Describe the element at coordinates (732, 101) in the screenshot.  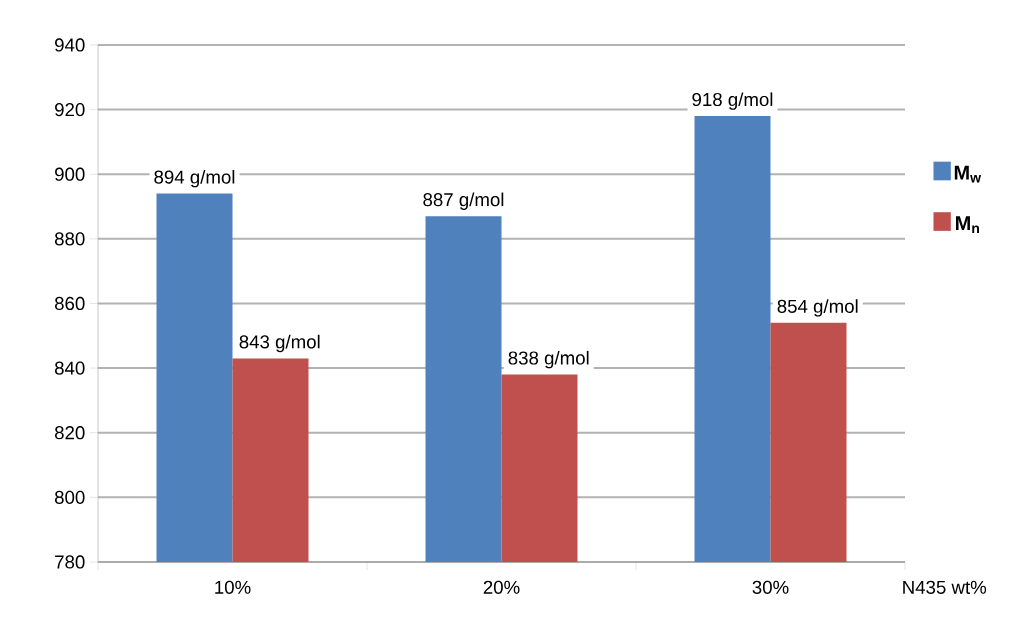
I see `data-label: 918 g/mol` at that location.